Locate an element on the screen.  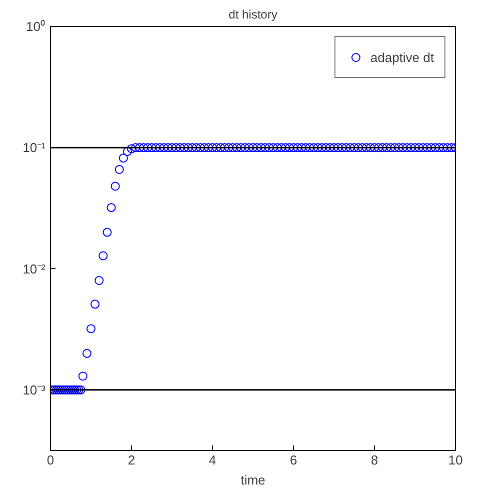
y-tick-label: 10⁻² is located at coordinates (34, 268).